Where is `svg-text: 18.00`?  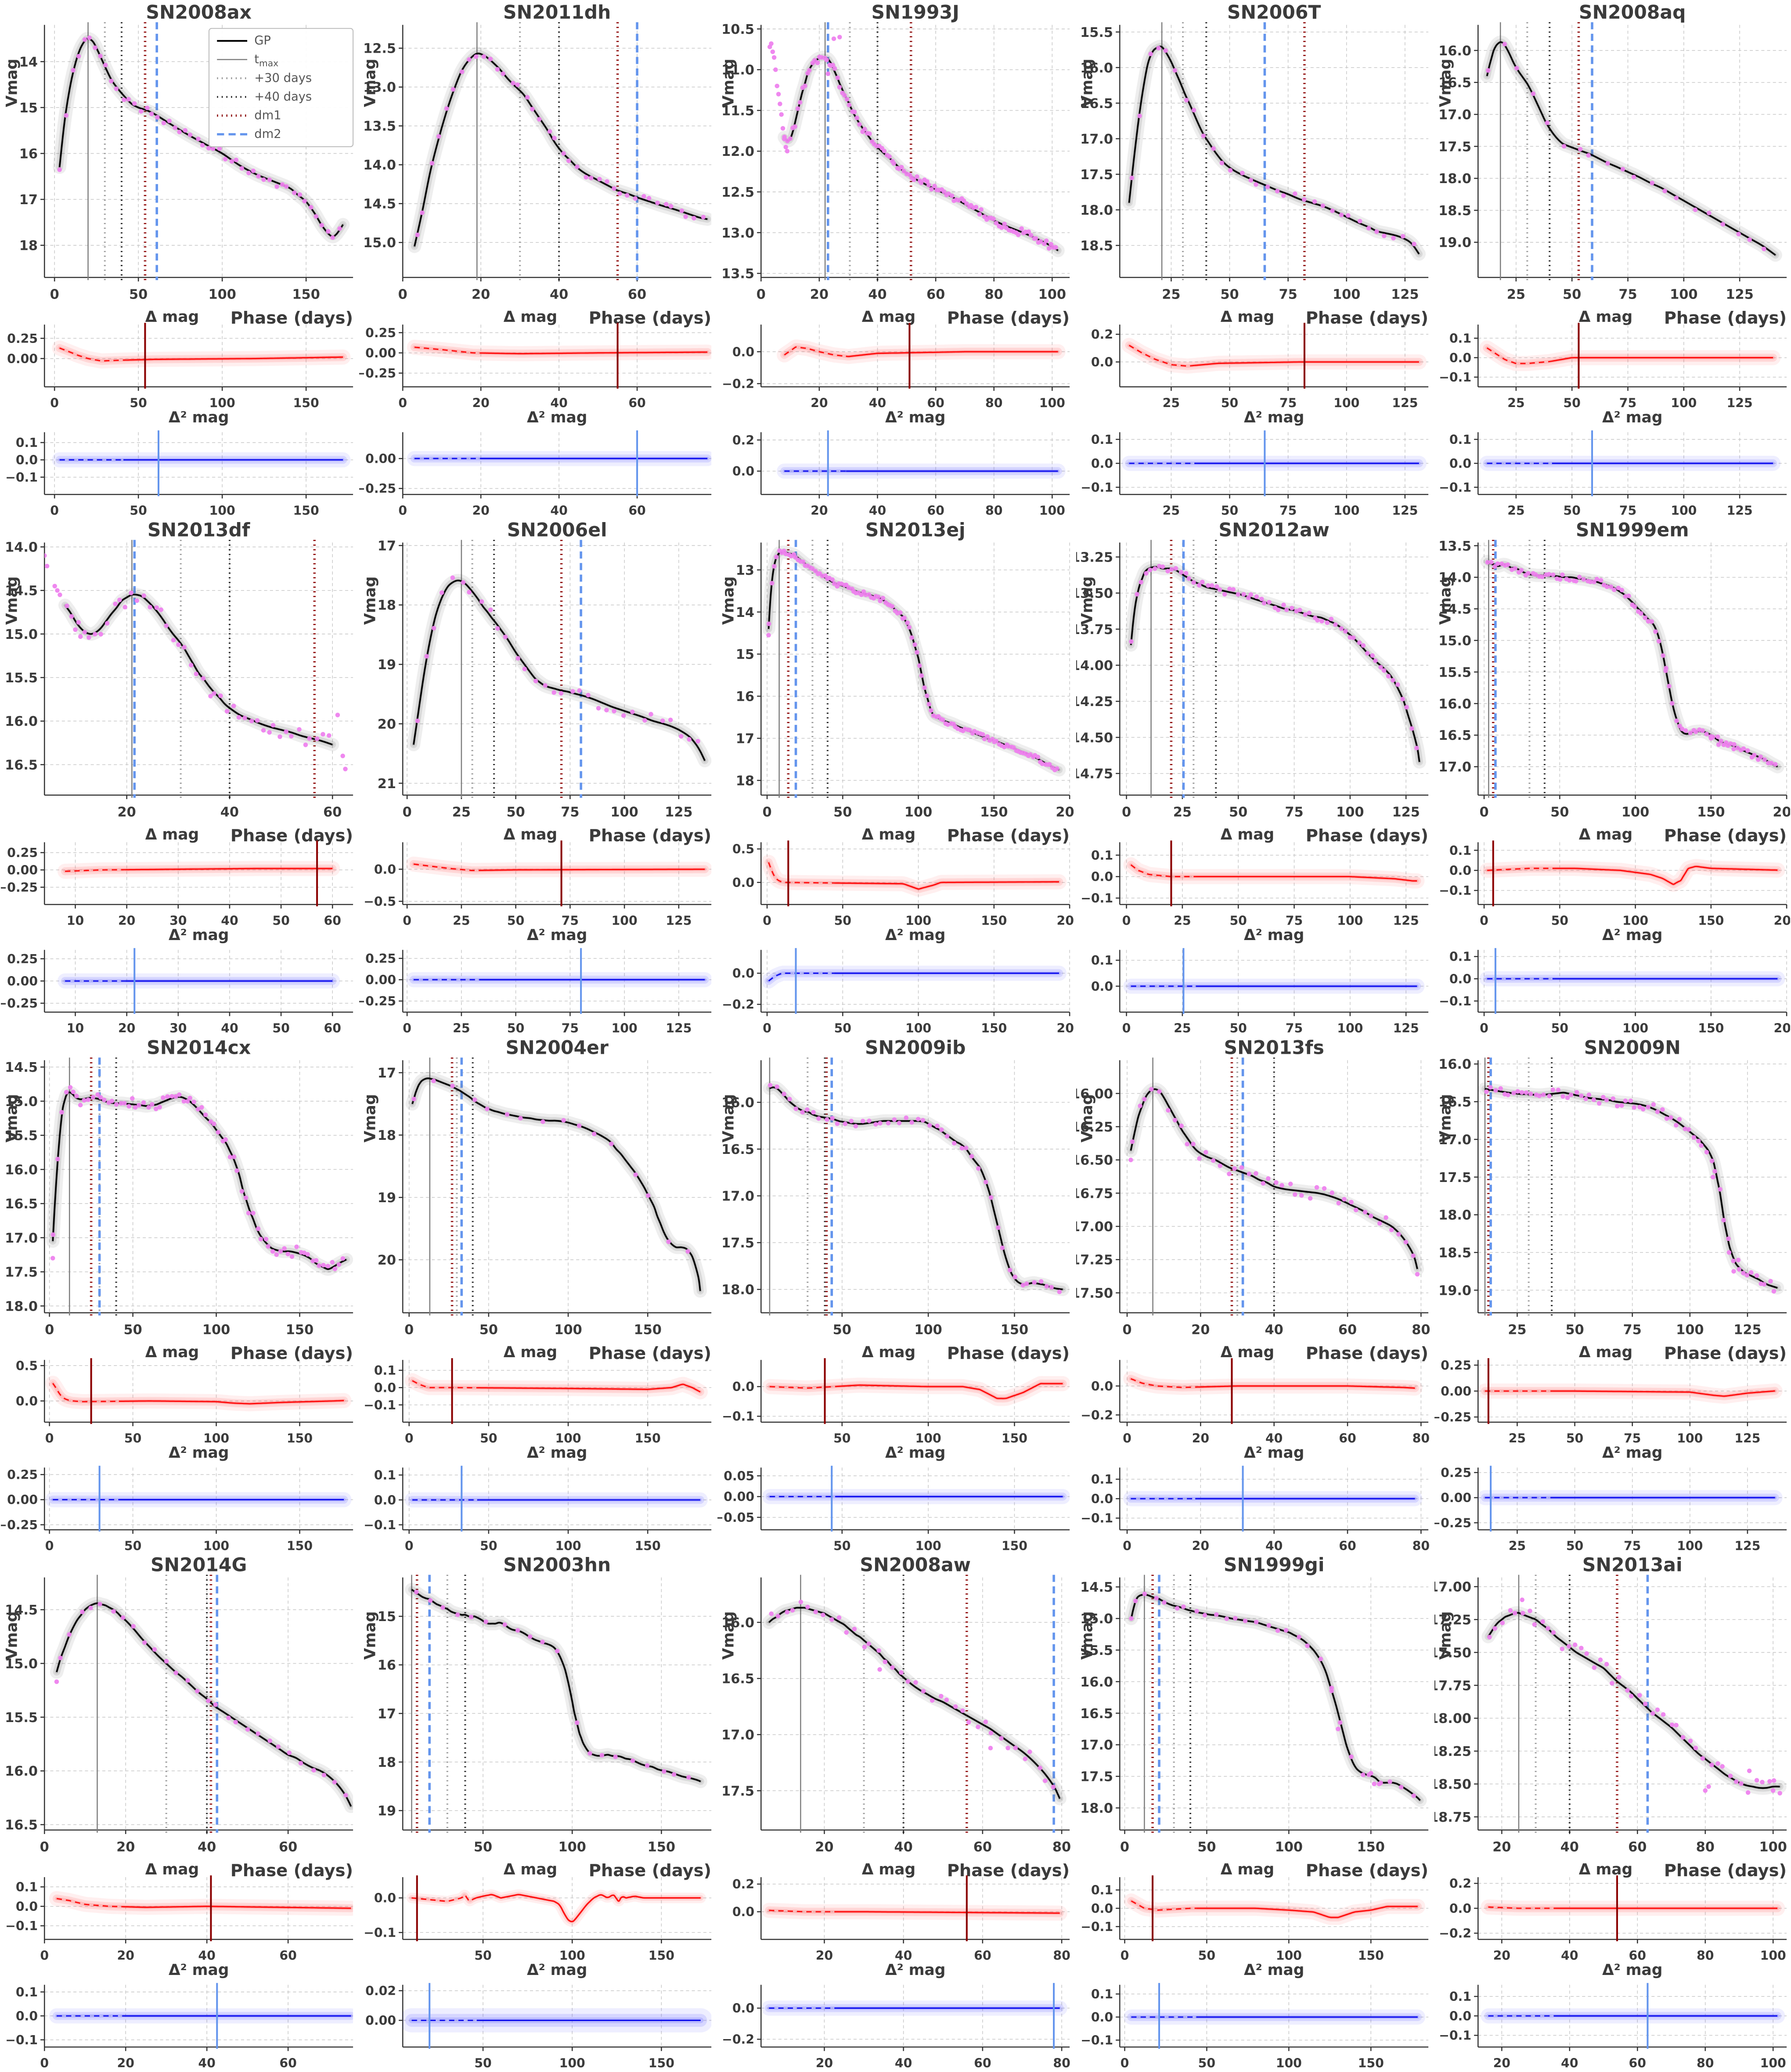 svg-text: 18.00 is located at coordinates (1452, 1719).